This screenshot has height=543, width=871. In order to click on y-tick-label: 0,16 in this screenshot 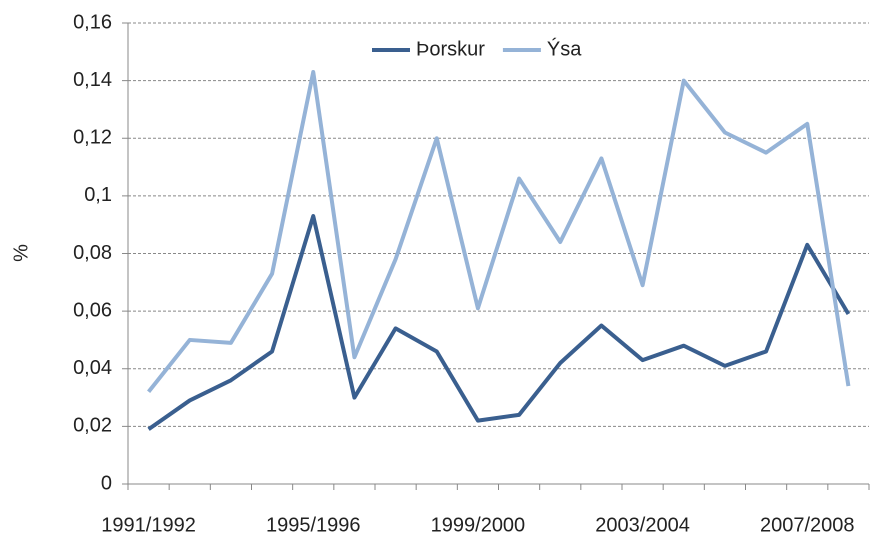, I will do `click(92, 22)`.